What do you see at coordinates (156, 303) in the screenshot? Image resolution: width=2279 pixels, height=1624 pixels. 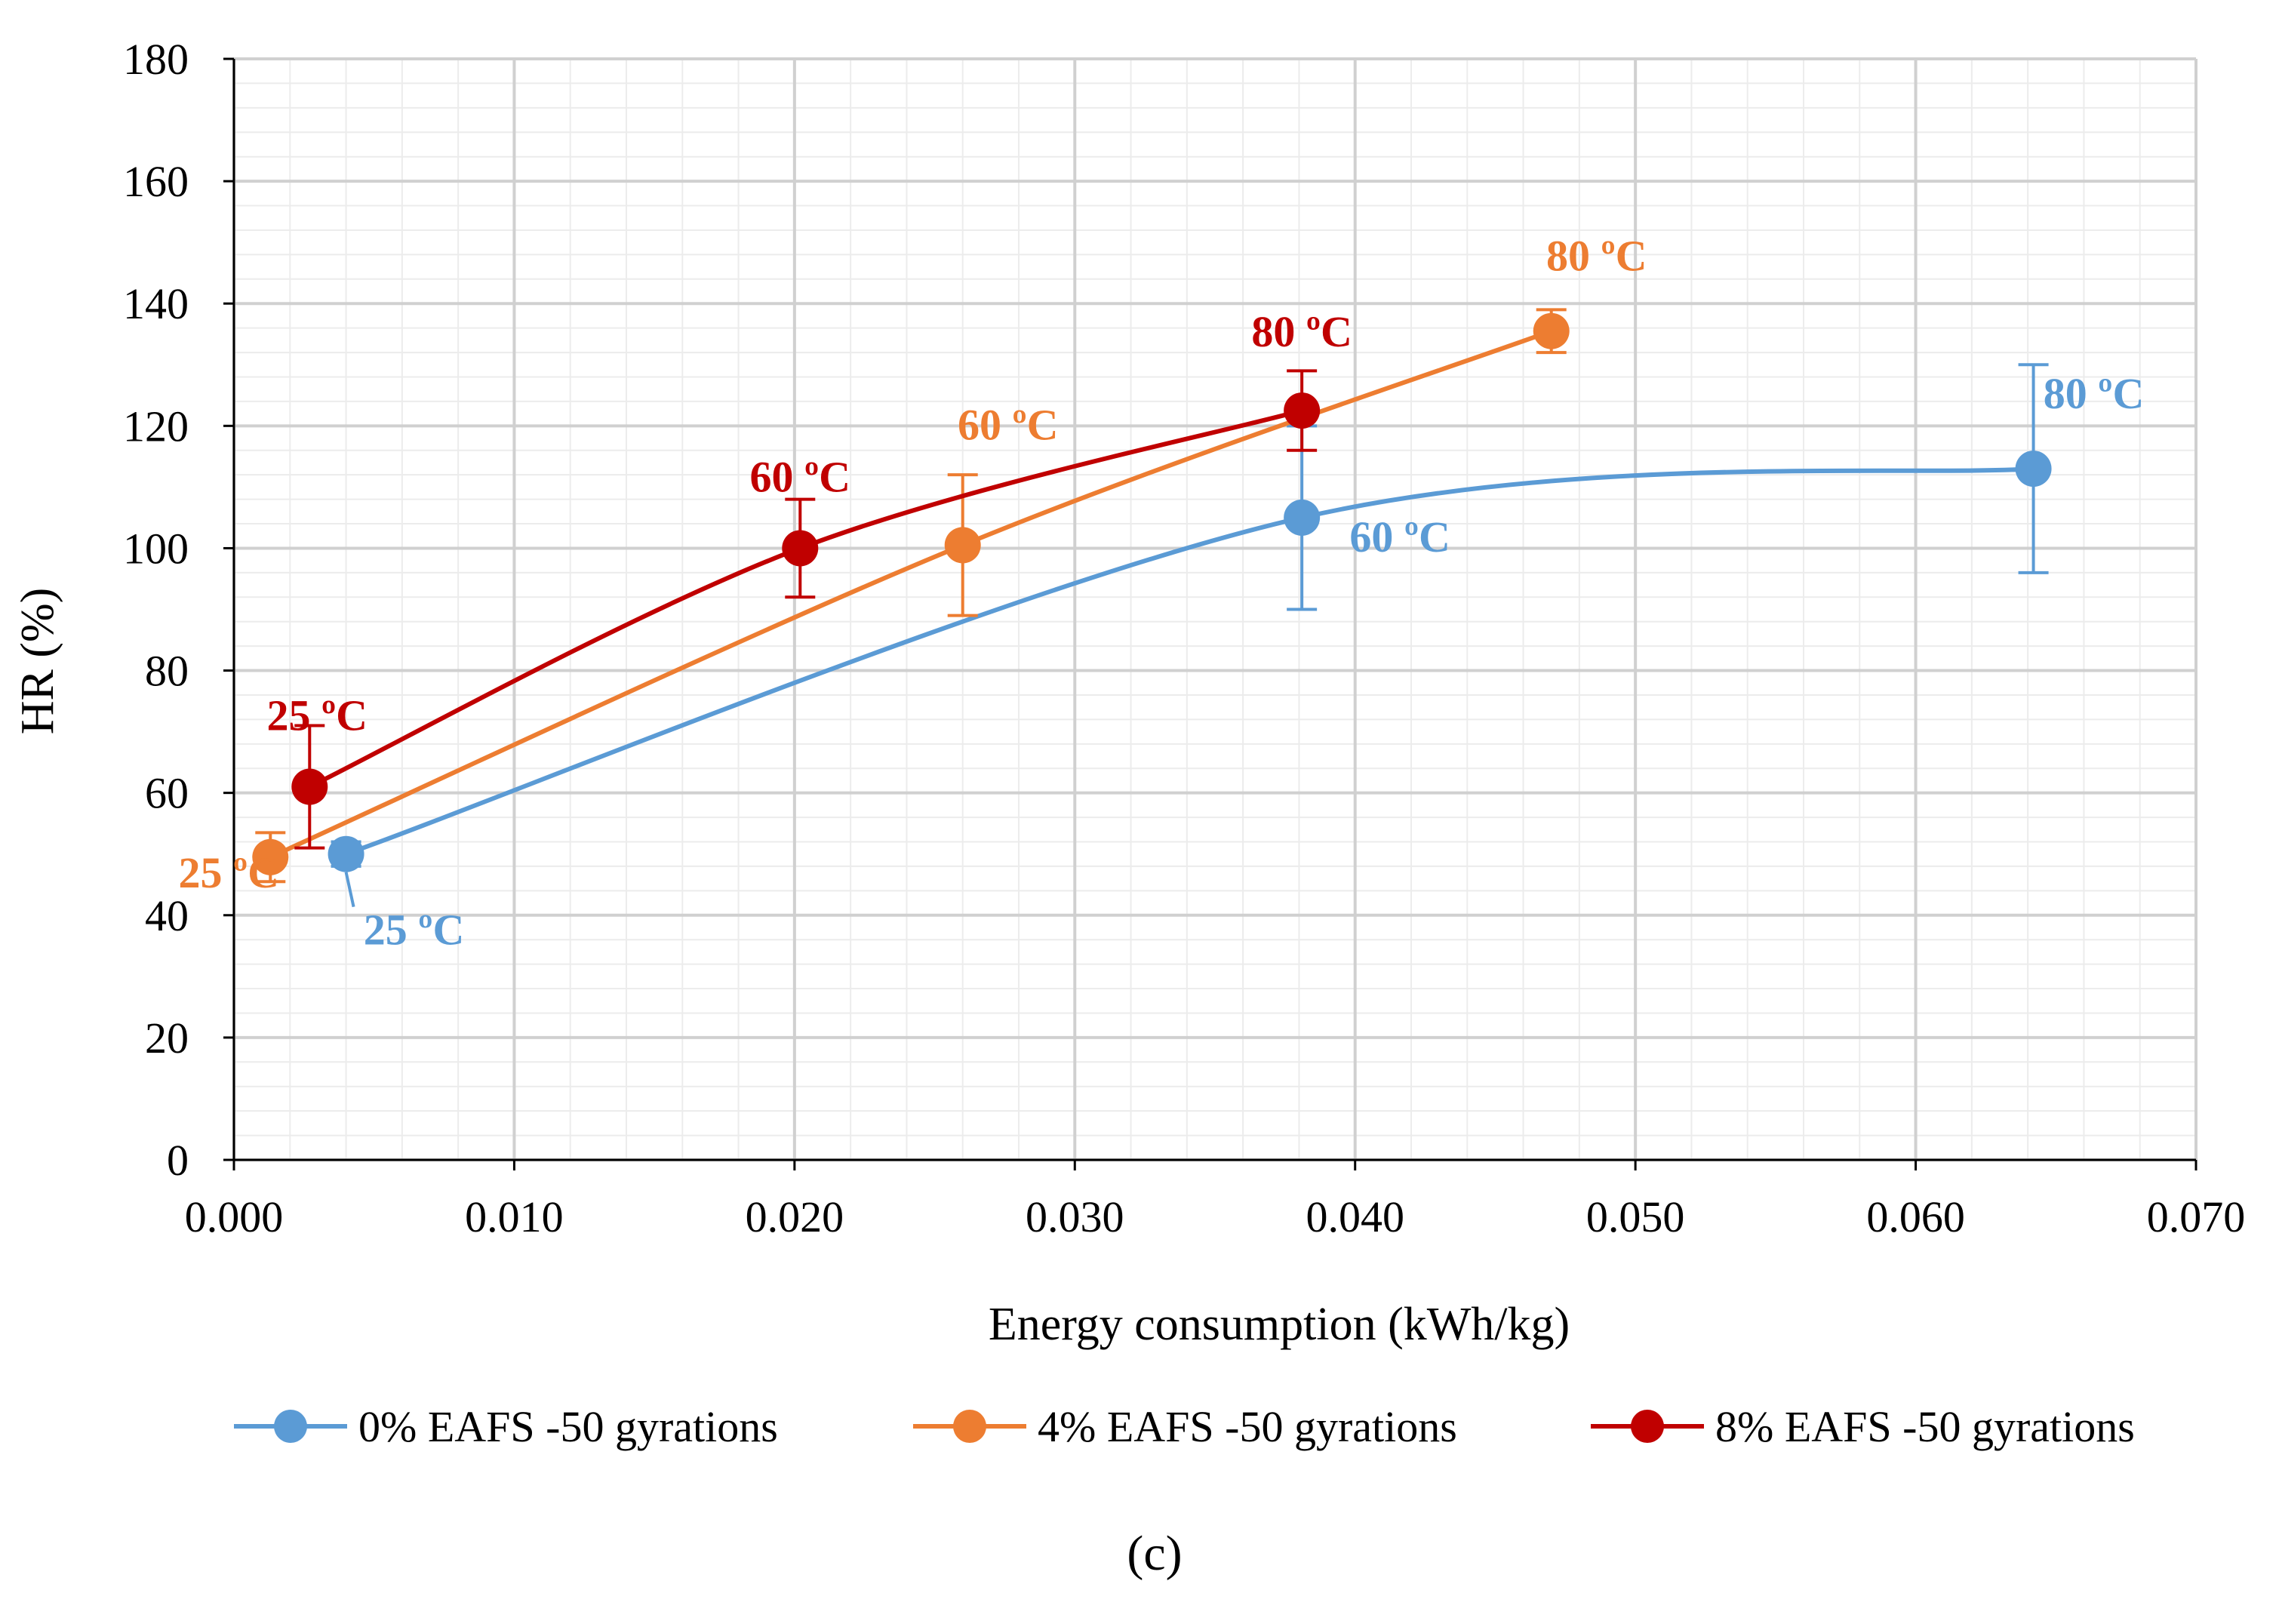 I see `y-tick-label: 140` at bounding box center [156, 303].